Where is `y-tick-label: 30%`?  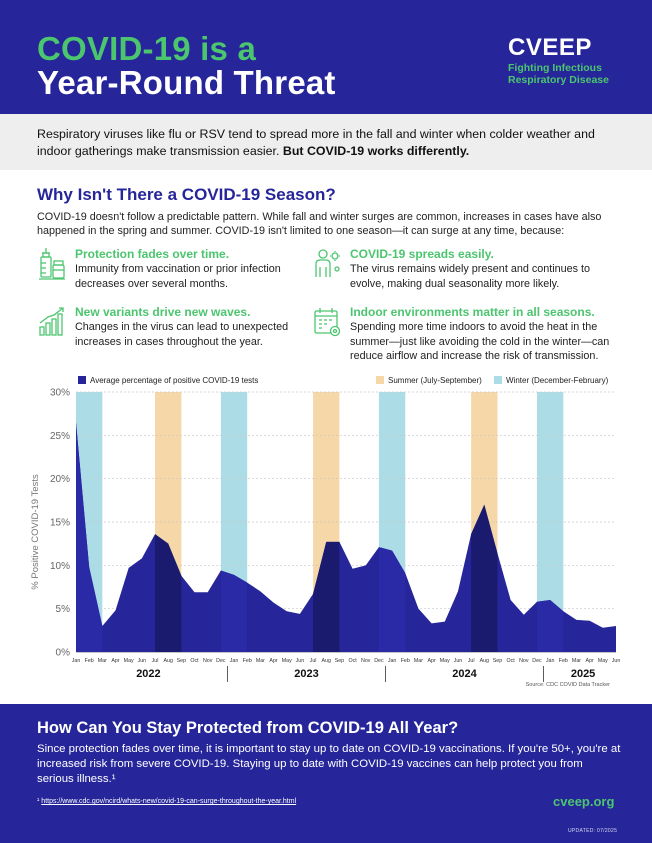 y-tick-label: 30% is located at coordinates (60, 393).